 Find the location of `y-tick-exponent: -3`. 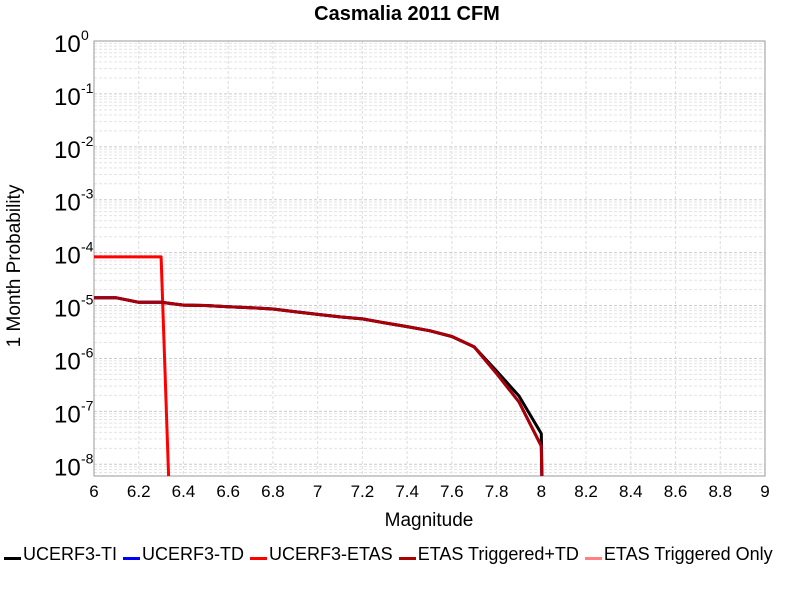

y-tick-exponent: -3 is located at coordinates (87, 194).